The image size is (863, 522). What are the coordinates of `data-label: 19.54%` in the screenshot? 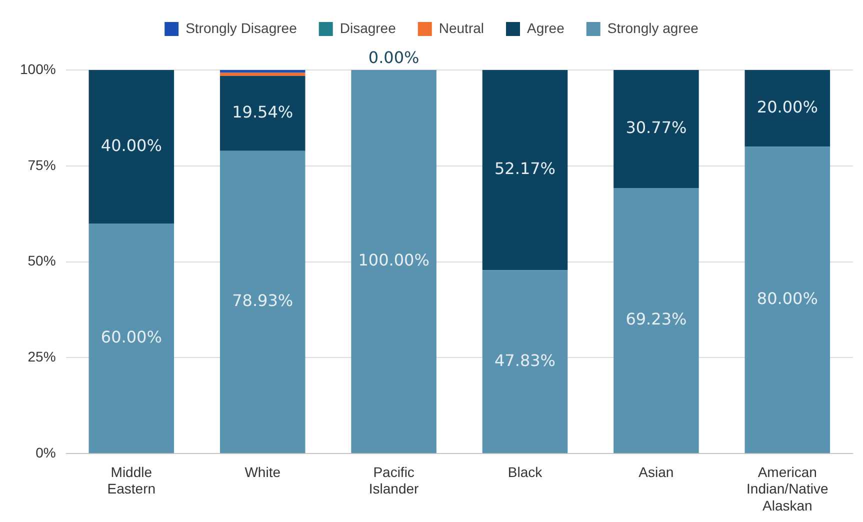 It's located at (263, 112).